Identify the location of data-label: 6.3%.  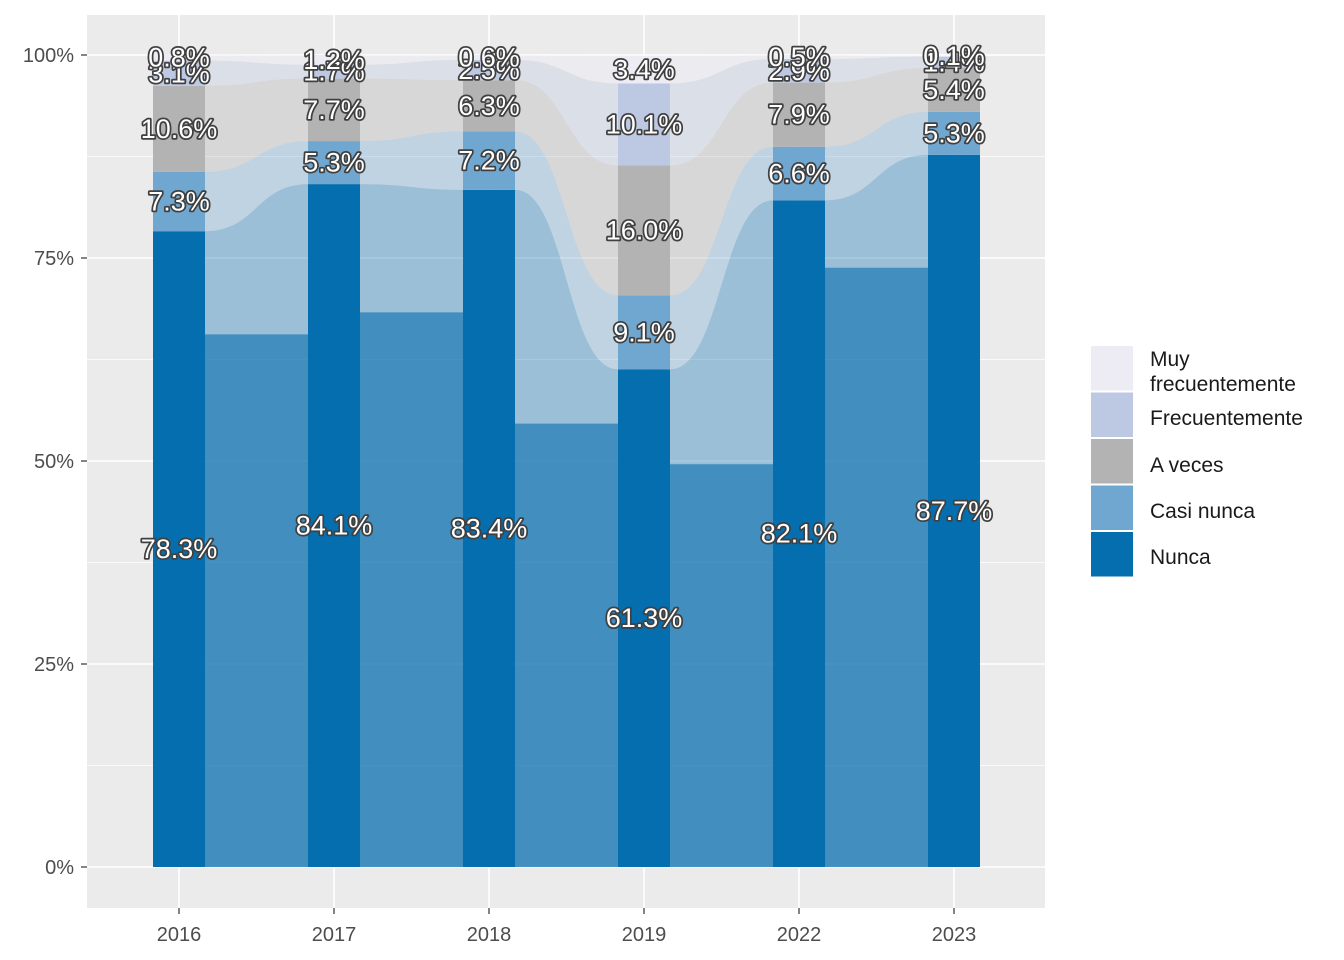
(489, 106).